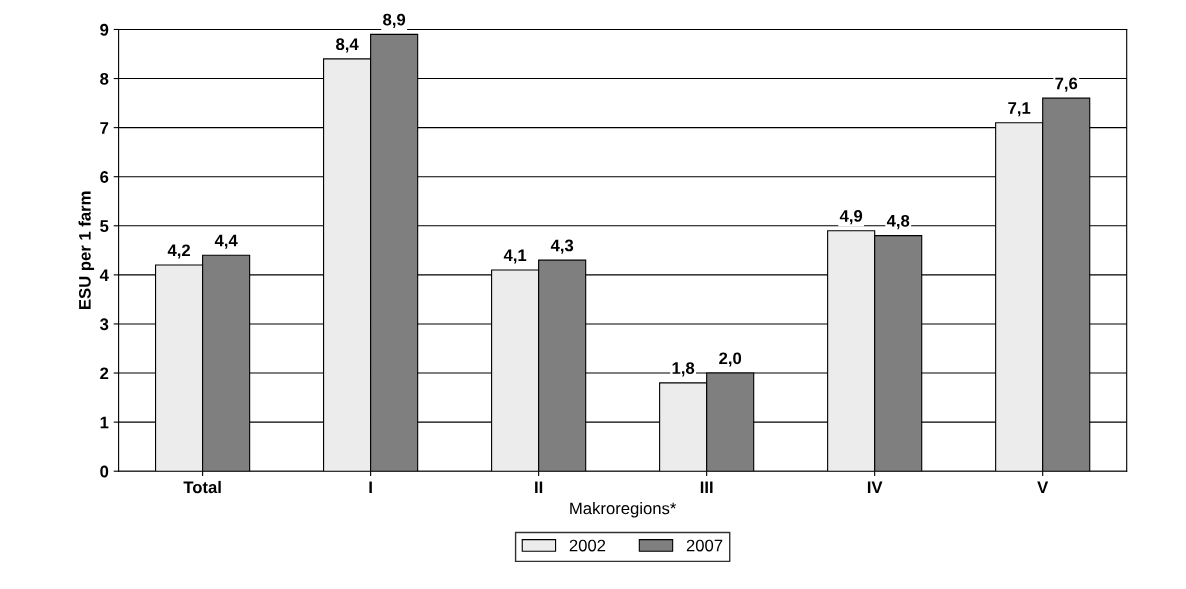 This screenshot has width=1186, height=589. What do you see at coordinates (1019, 109) in the screenshot?
I see `data-label: 7,1` at bounding box center [1019, 109].